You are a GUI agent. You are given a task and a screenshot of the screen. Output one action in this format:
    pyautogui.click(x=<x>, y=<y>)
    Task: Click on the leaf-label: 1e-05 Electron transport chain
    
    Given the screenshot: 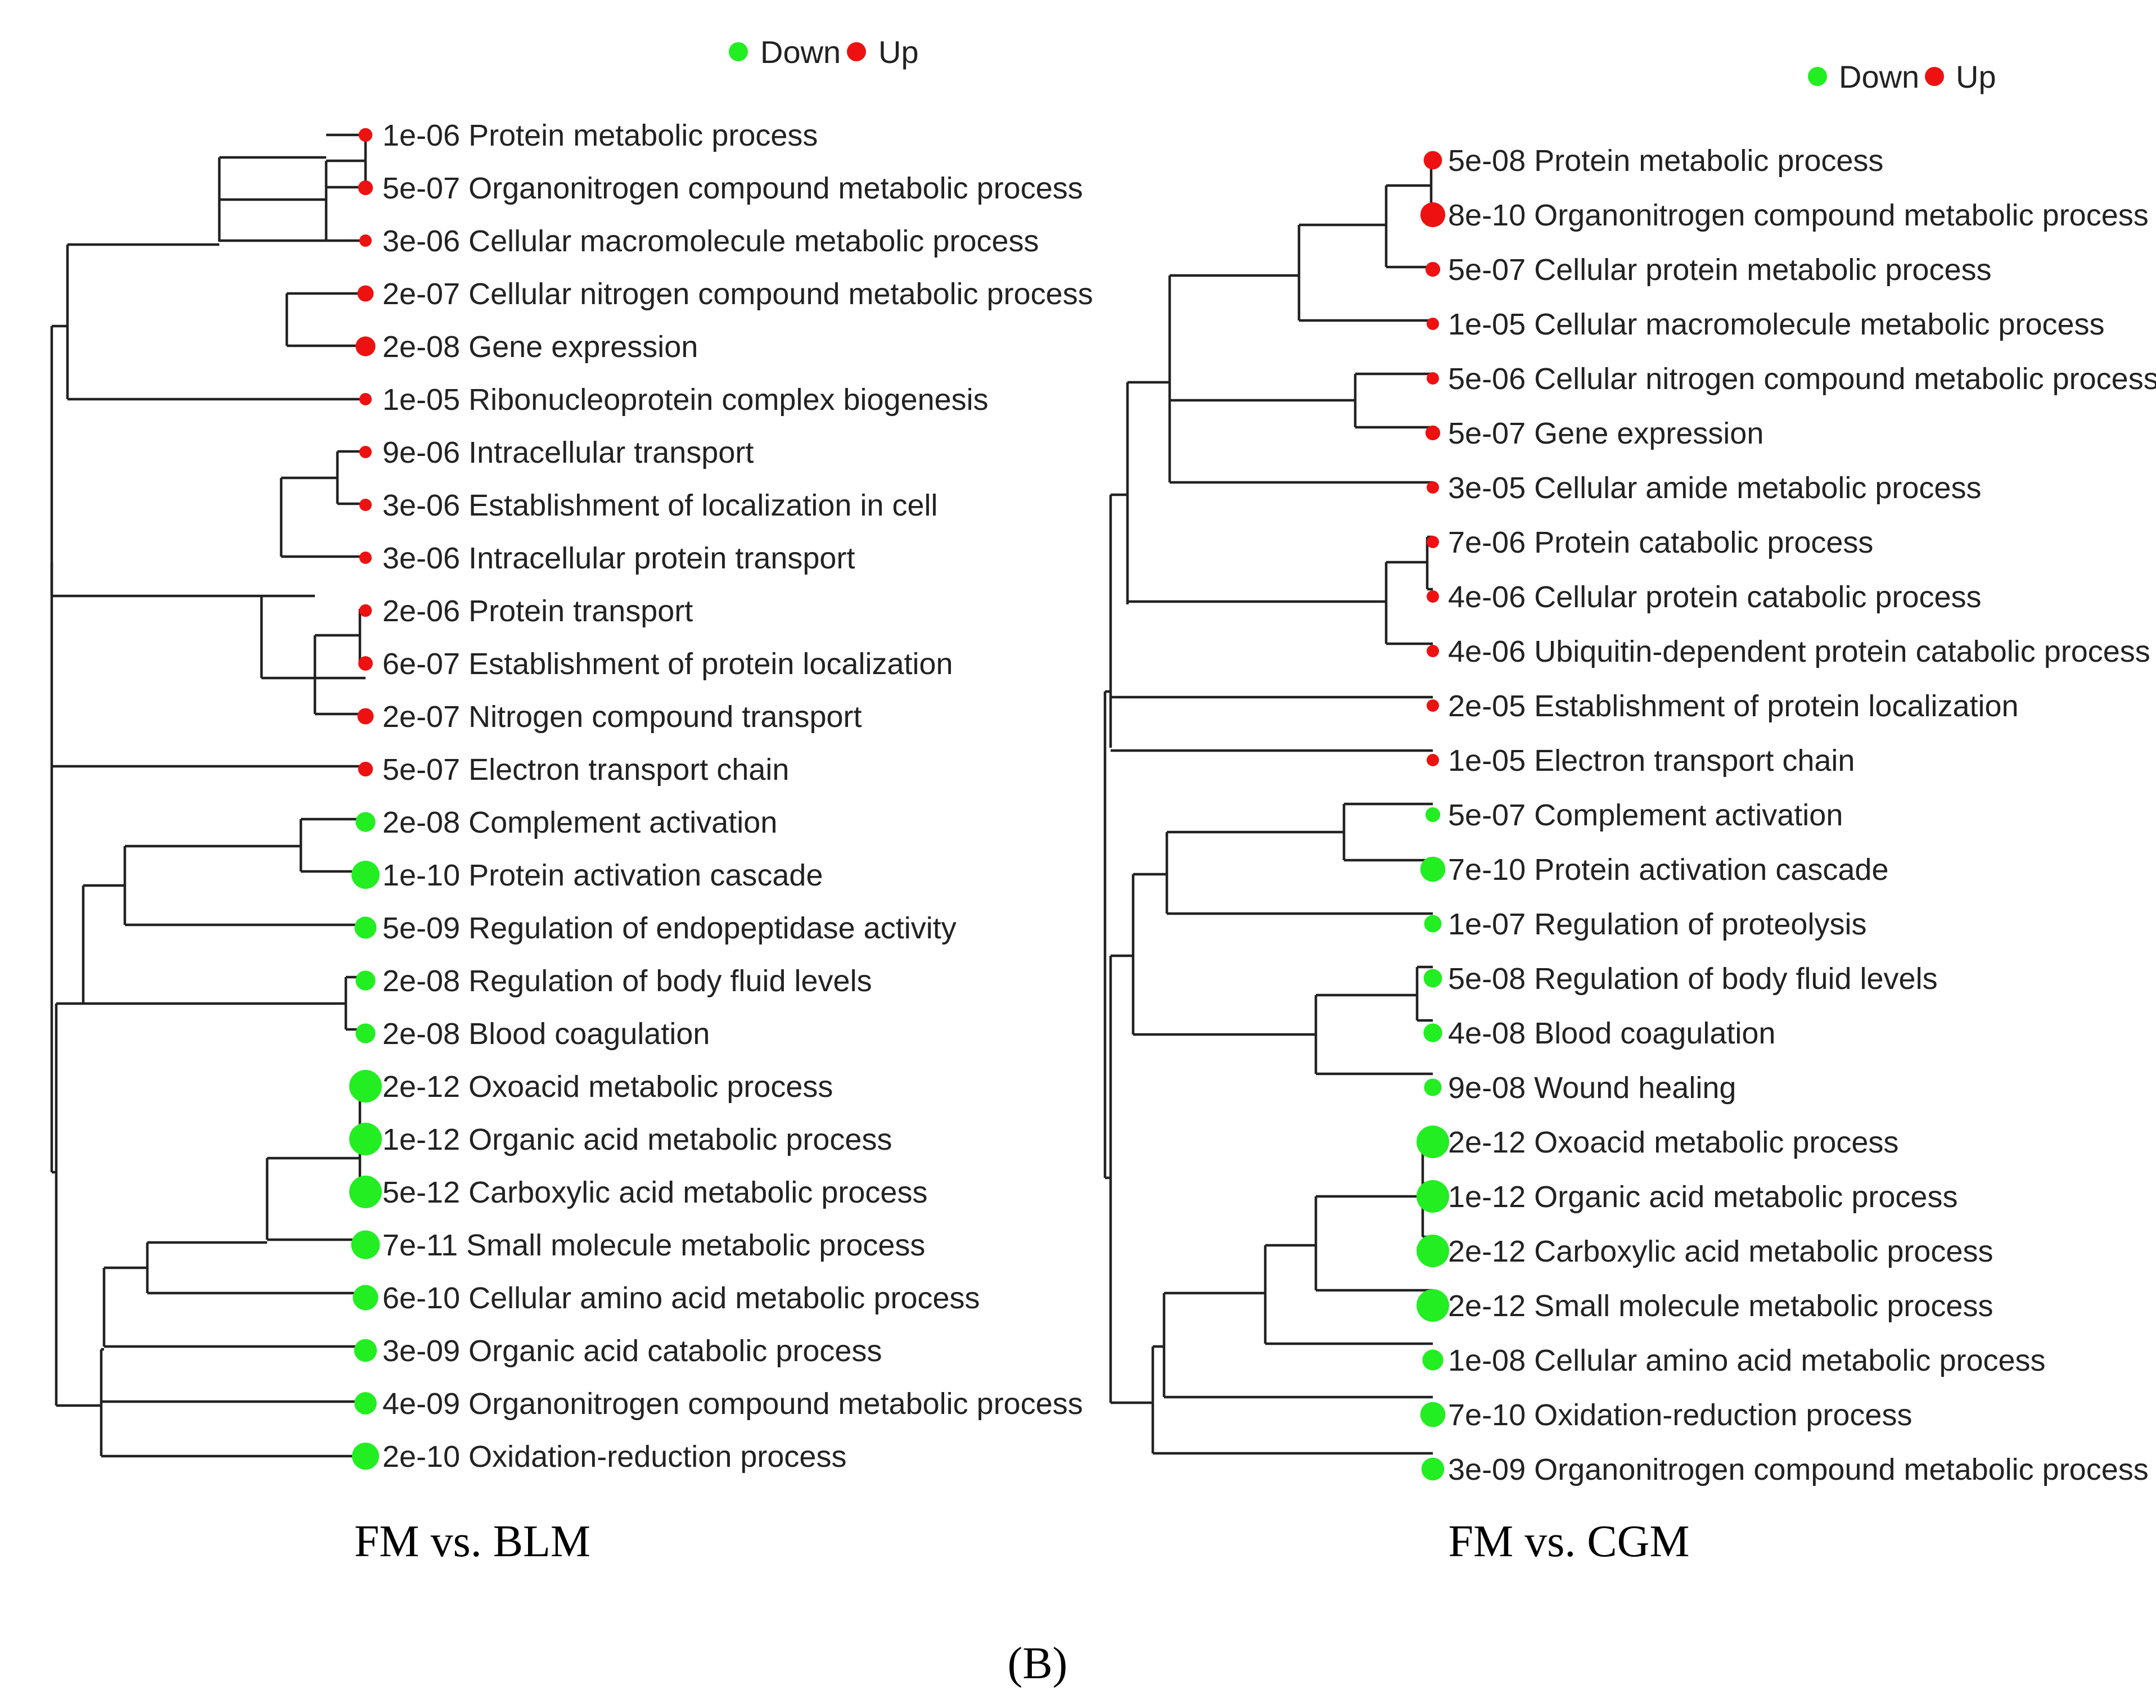 What is the action you would take?
    pyautogui.click(x=1652, y=761)
    